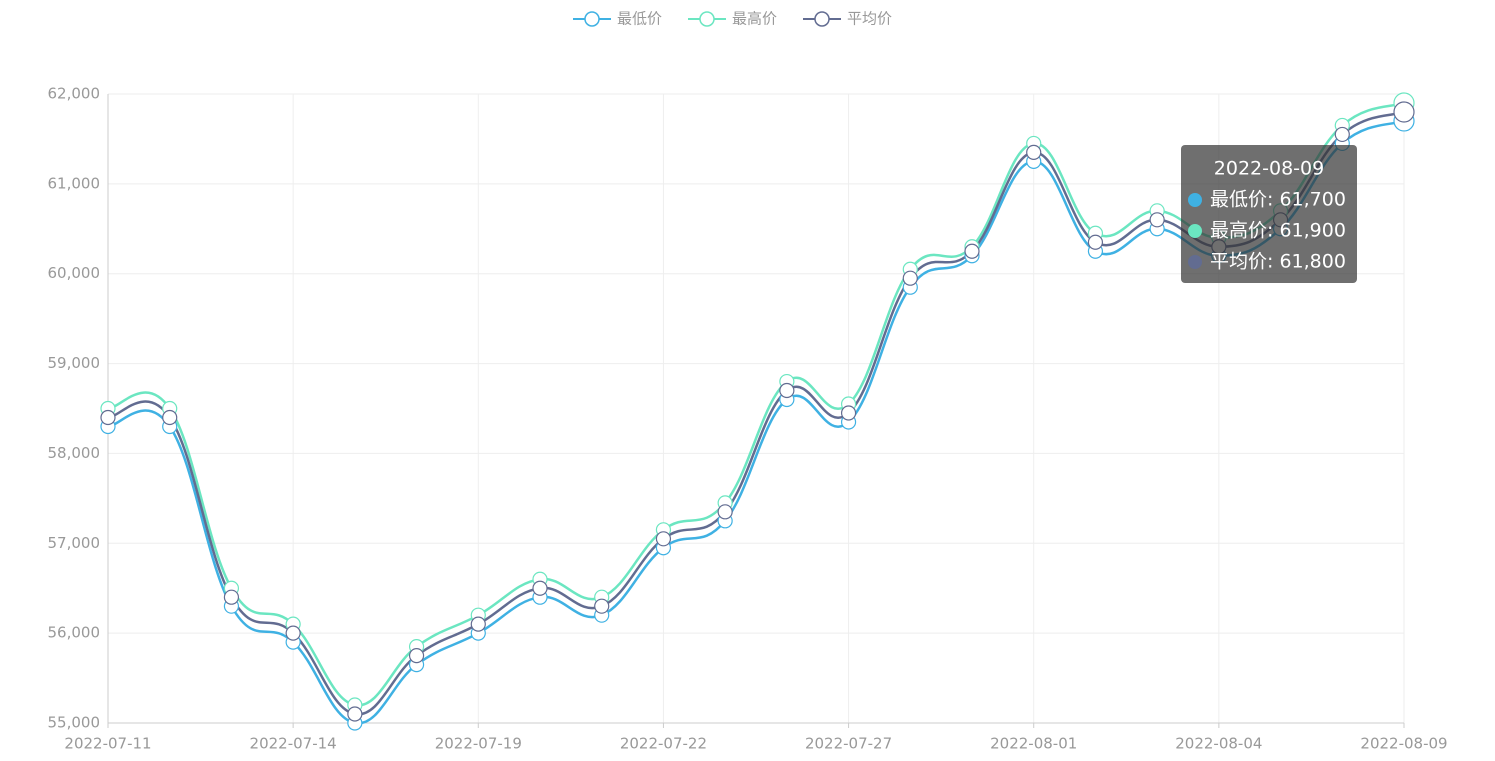 The height and width of the screenshot is (761, 1495). I want to click on x-tick-label: 2022-07-27, so click(848, 744).